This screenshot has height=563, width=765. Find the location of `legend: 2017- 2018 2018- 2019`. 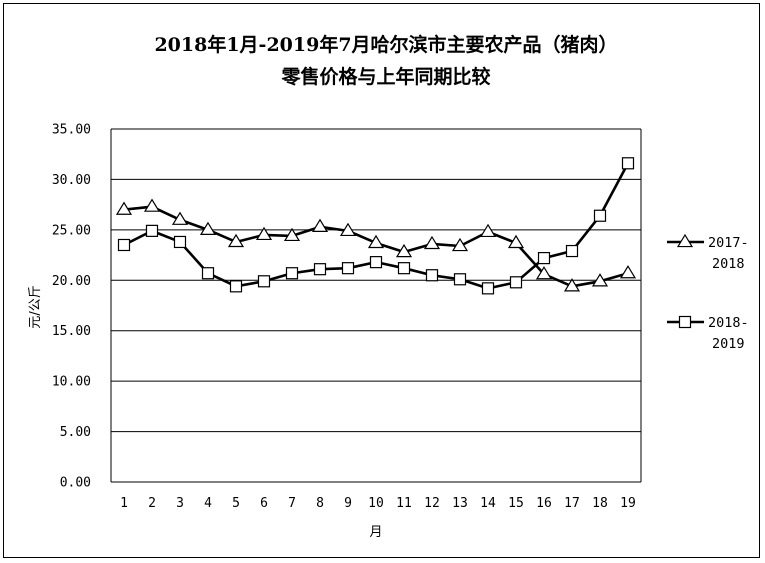

legend: 2017- 2018 2018- 2019 is located at coordinates (708, 292).